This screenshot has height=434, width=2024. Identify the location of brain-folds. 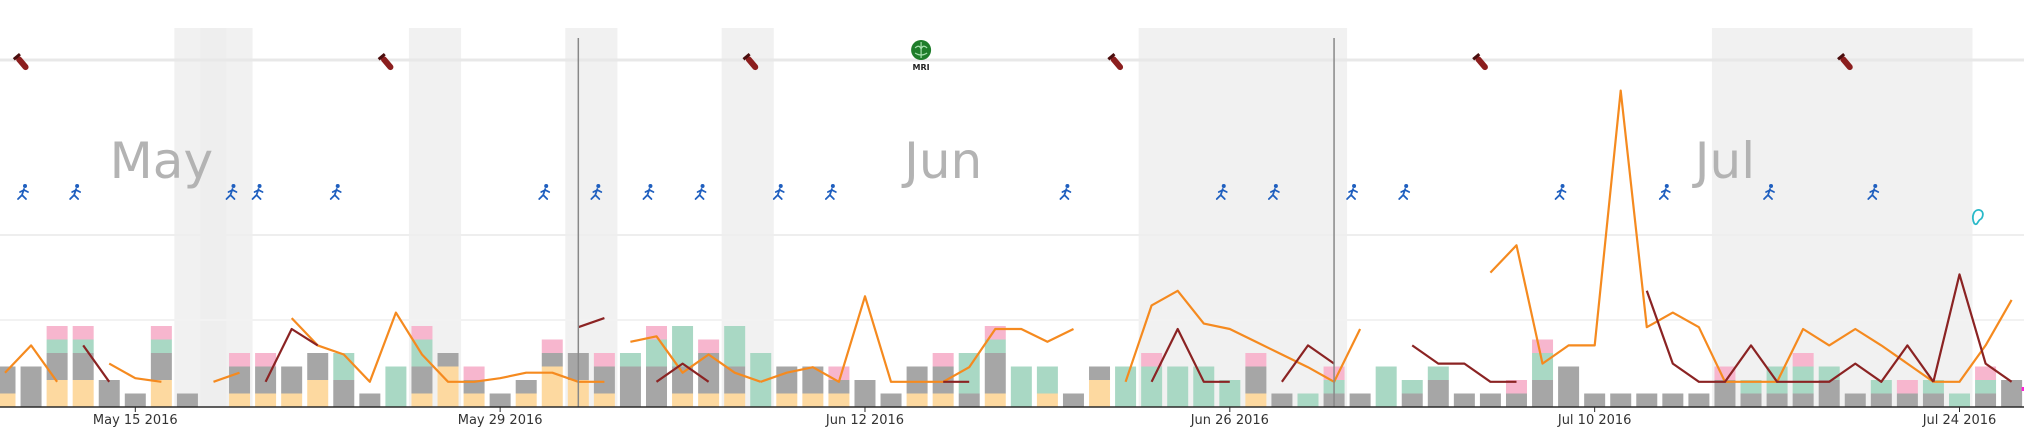
(921, 50).